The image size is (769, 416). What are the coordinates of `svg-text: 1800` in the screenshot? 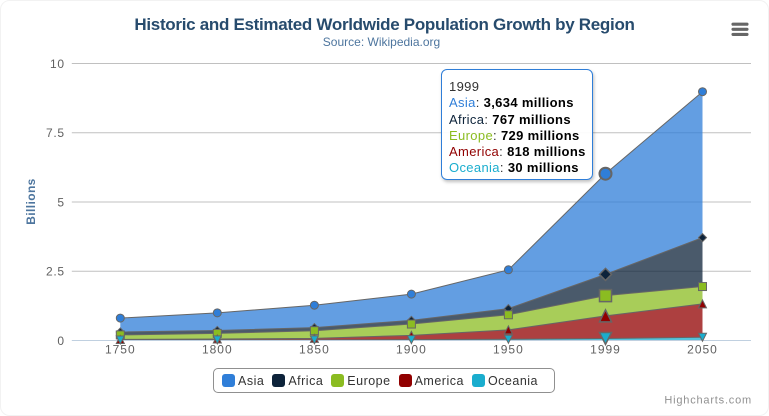 It's located at (217, 350).